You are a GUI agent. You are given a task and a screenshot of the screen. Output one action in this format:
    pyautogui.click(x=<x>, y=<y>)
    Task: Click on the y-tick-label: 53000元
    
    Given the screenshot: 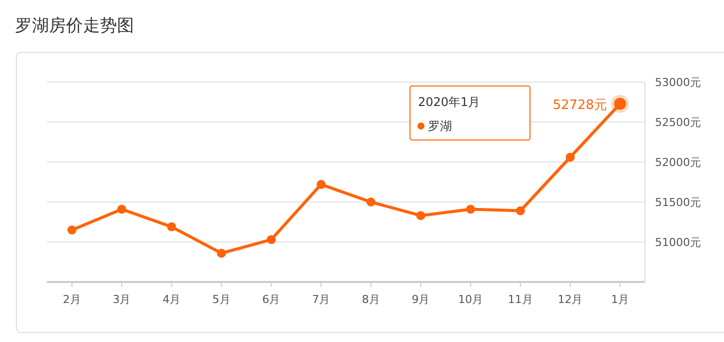 What is the action you would take?
    pyautogui.click(x=678, y=82)
    